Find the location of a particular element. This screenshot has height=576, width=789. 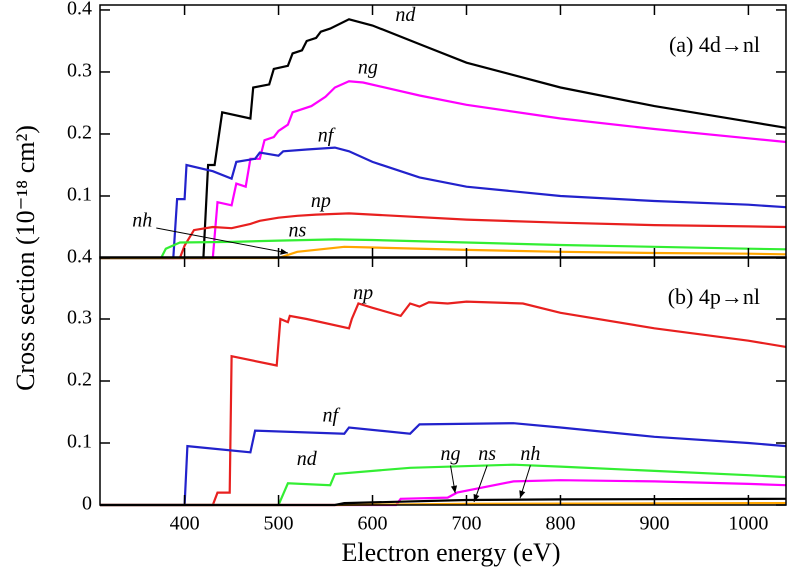

x-axis-label: Electron energy (eV) is located at coordinates (451, 552).